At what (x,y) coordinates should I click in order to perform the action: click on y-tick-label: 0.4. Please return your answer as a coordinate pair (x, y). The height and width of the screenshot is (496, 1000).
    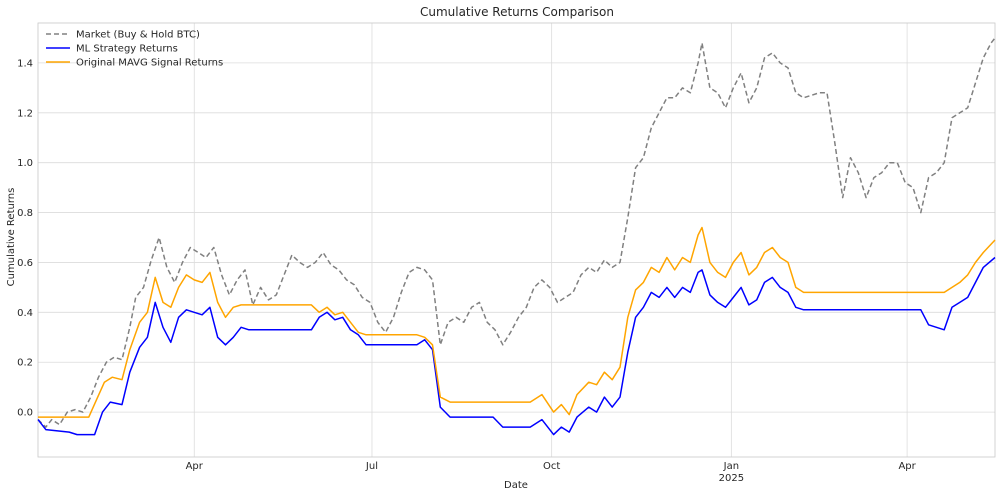
    Looking at the image, I should click on (25, 313).